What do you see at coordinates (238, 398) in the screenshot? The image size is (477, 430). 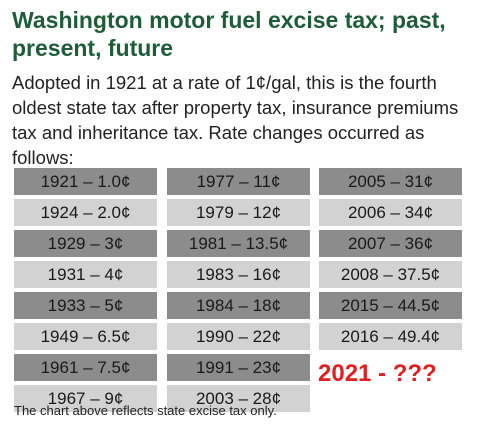 I see `rate-cell: 2003 – 28¢` at bounding box center [238, 398].